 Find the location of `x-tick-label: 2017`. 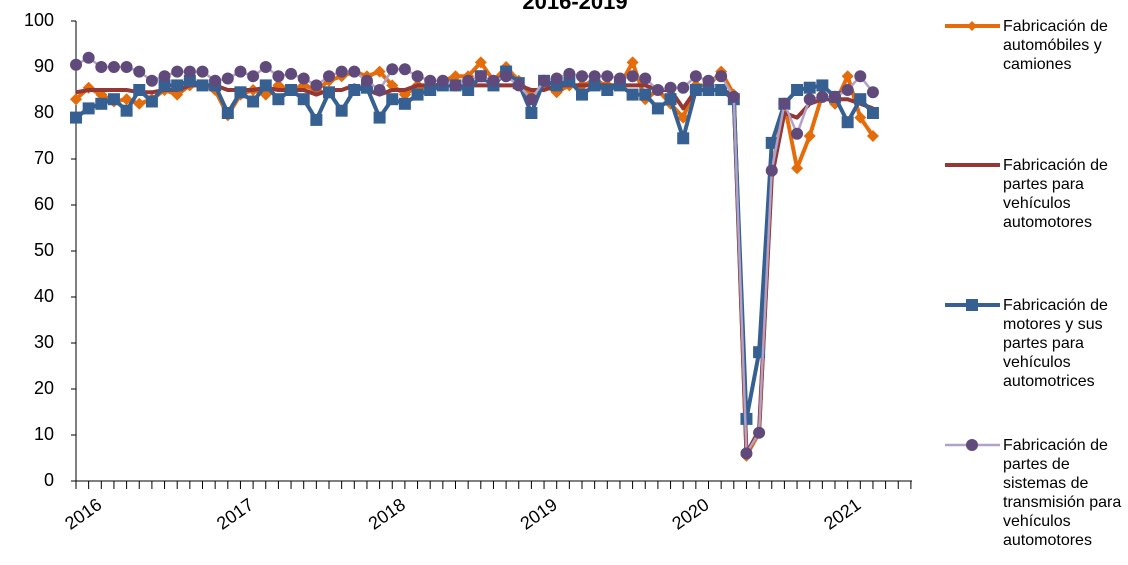

x-tick-label: 2017 is located at coordinates (235, 513).